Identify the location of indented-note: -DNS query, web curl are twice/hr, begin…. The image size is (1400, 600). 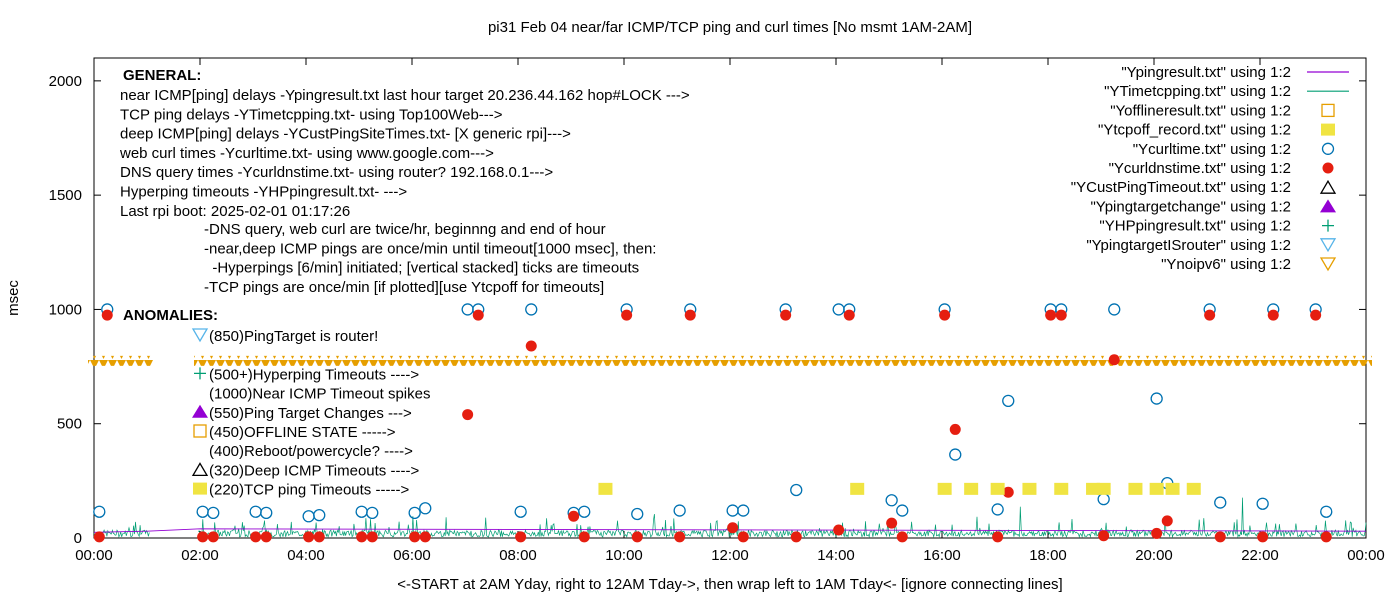
(405, 229).